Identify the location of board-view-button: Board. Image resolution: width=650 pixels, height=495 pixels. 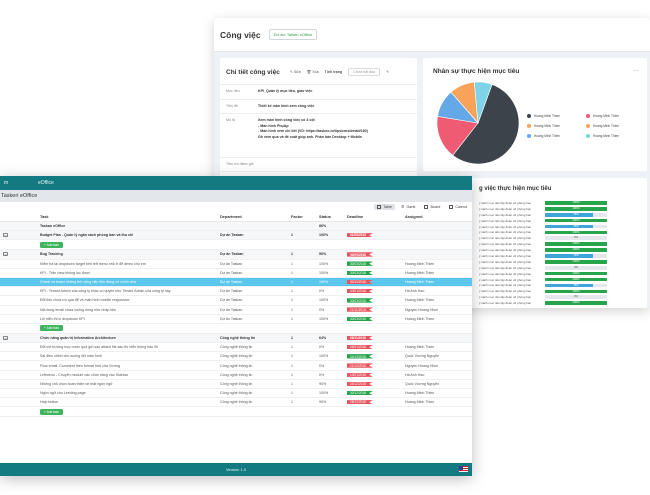
(432, 207).